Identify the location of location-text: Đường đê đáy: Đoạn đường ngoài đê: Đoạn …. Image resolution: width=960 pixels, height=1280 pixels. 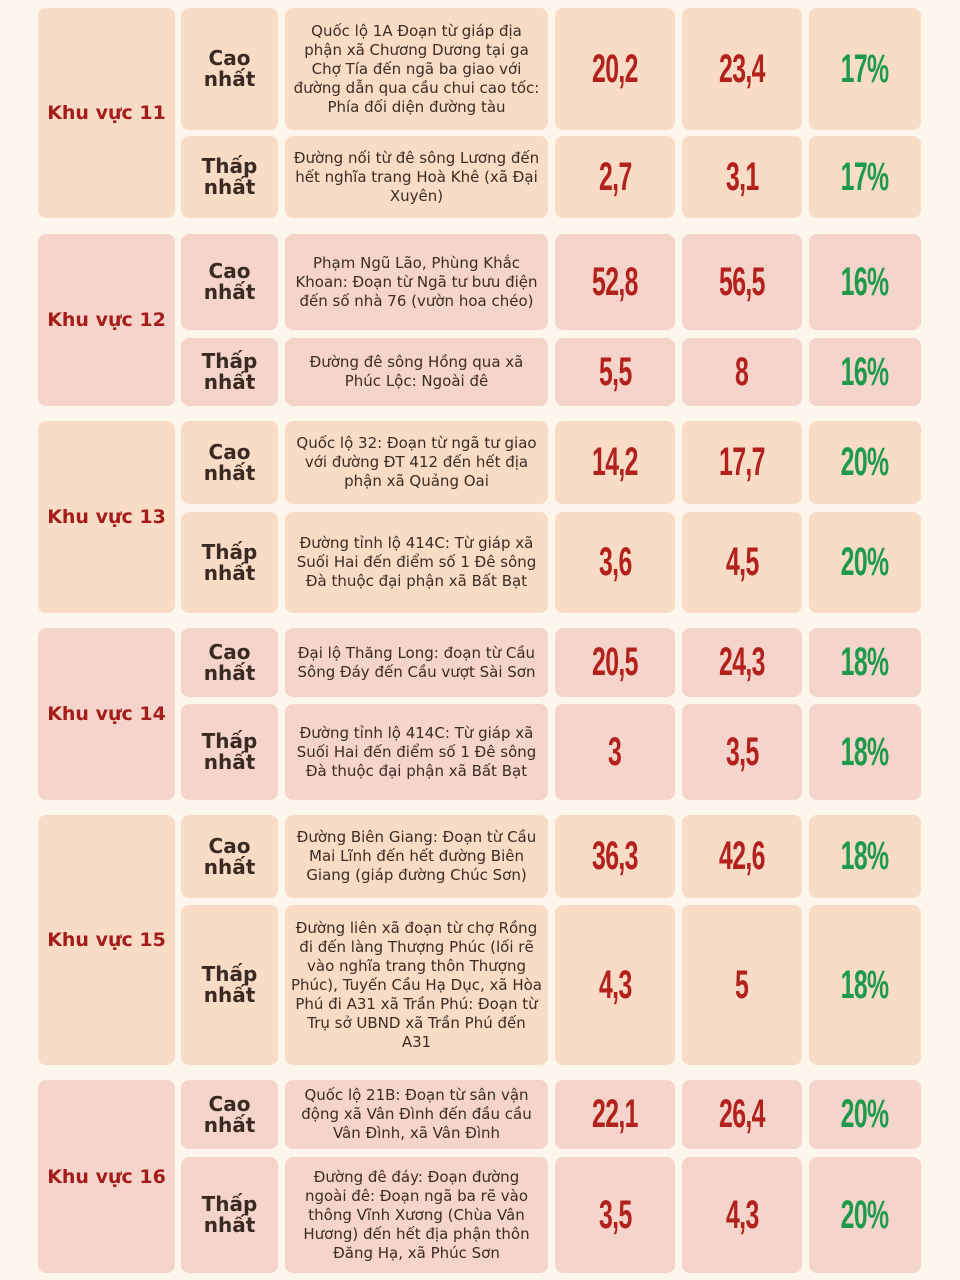
(416, 1214).